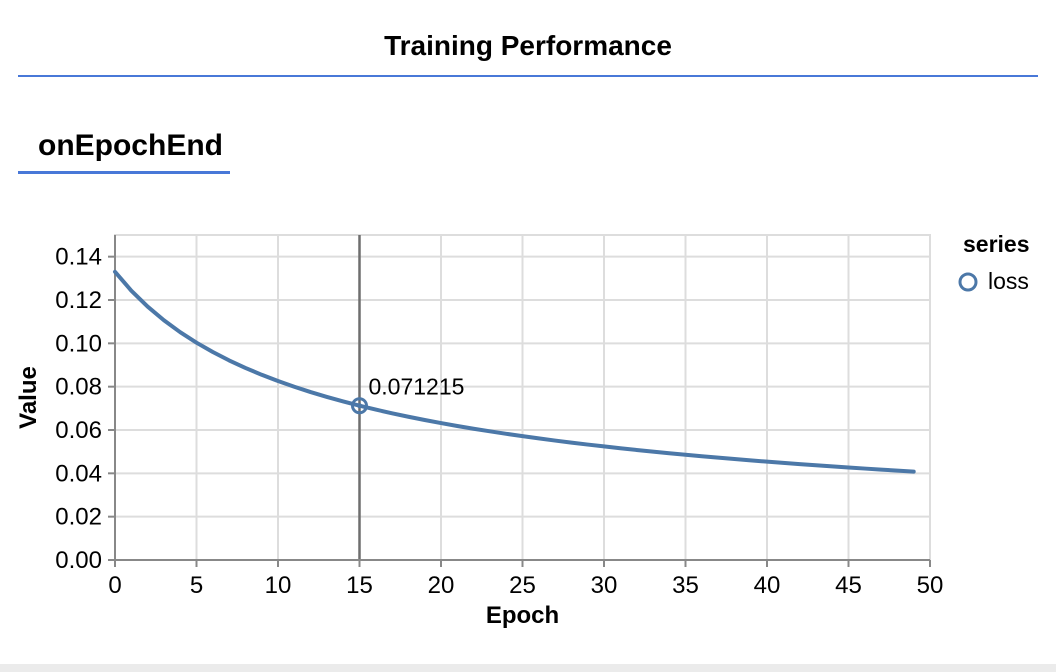 The height and width of the screenshot is (672, 1056). Describe the element at coordinates (130, 145) in the screenshot. I see `section-heading-onepochend: onEpochEnd` at that location.